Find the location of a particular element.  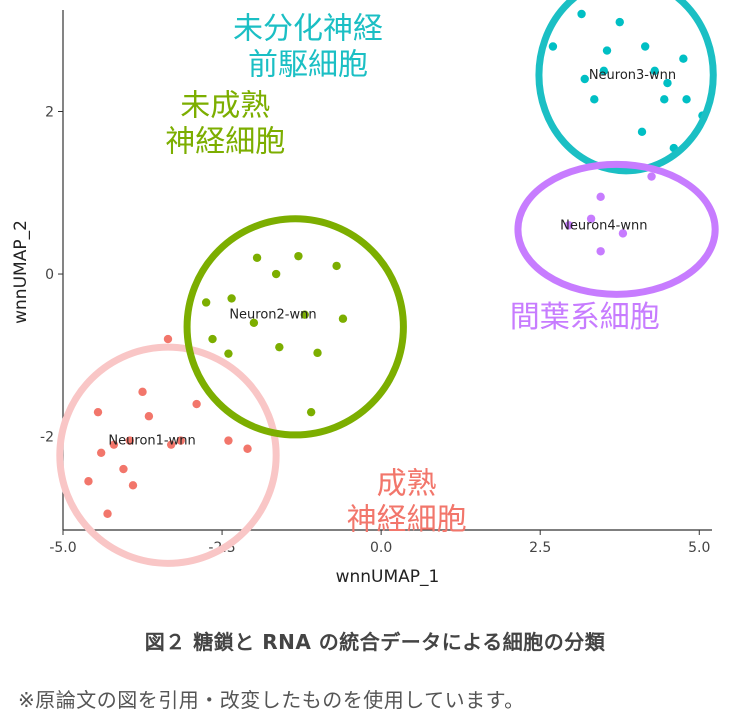

figure-caption: 図２ 糖鎖と RNA の統合データによる細胞の分類 is located at coordinates (375, 642).